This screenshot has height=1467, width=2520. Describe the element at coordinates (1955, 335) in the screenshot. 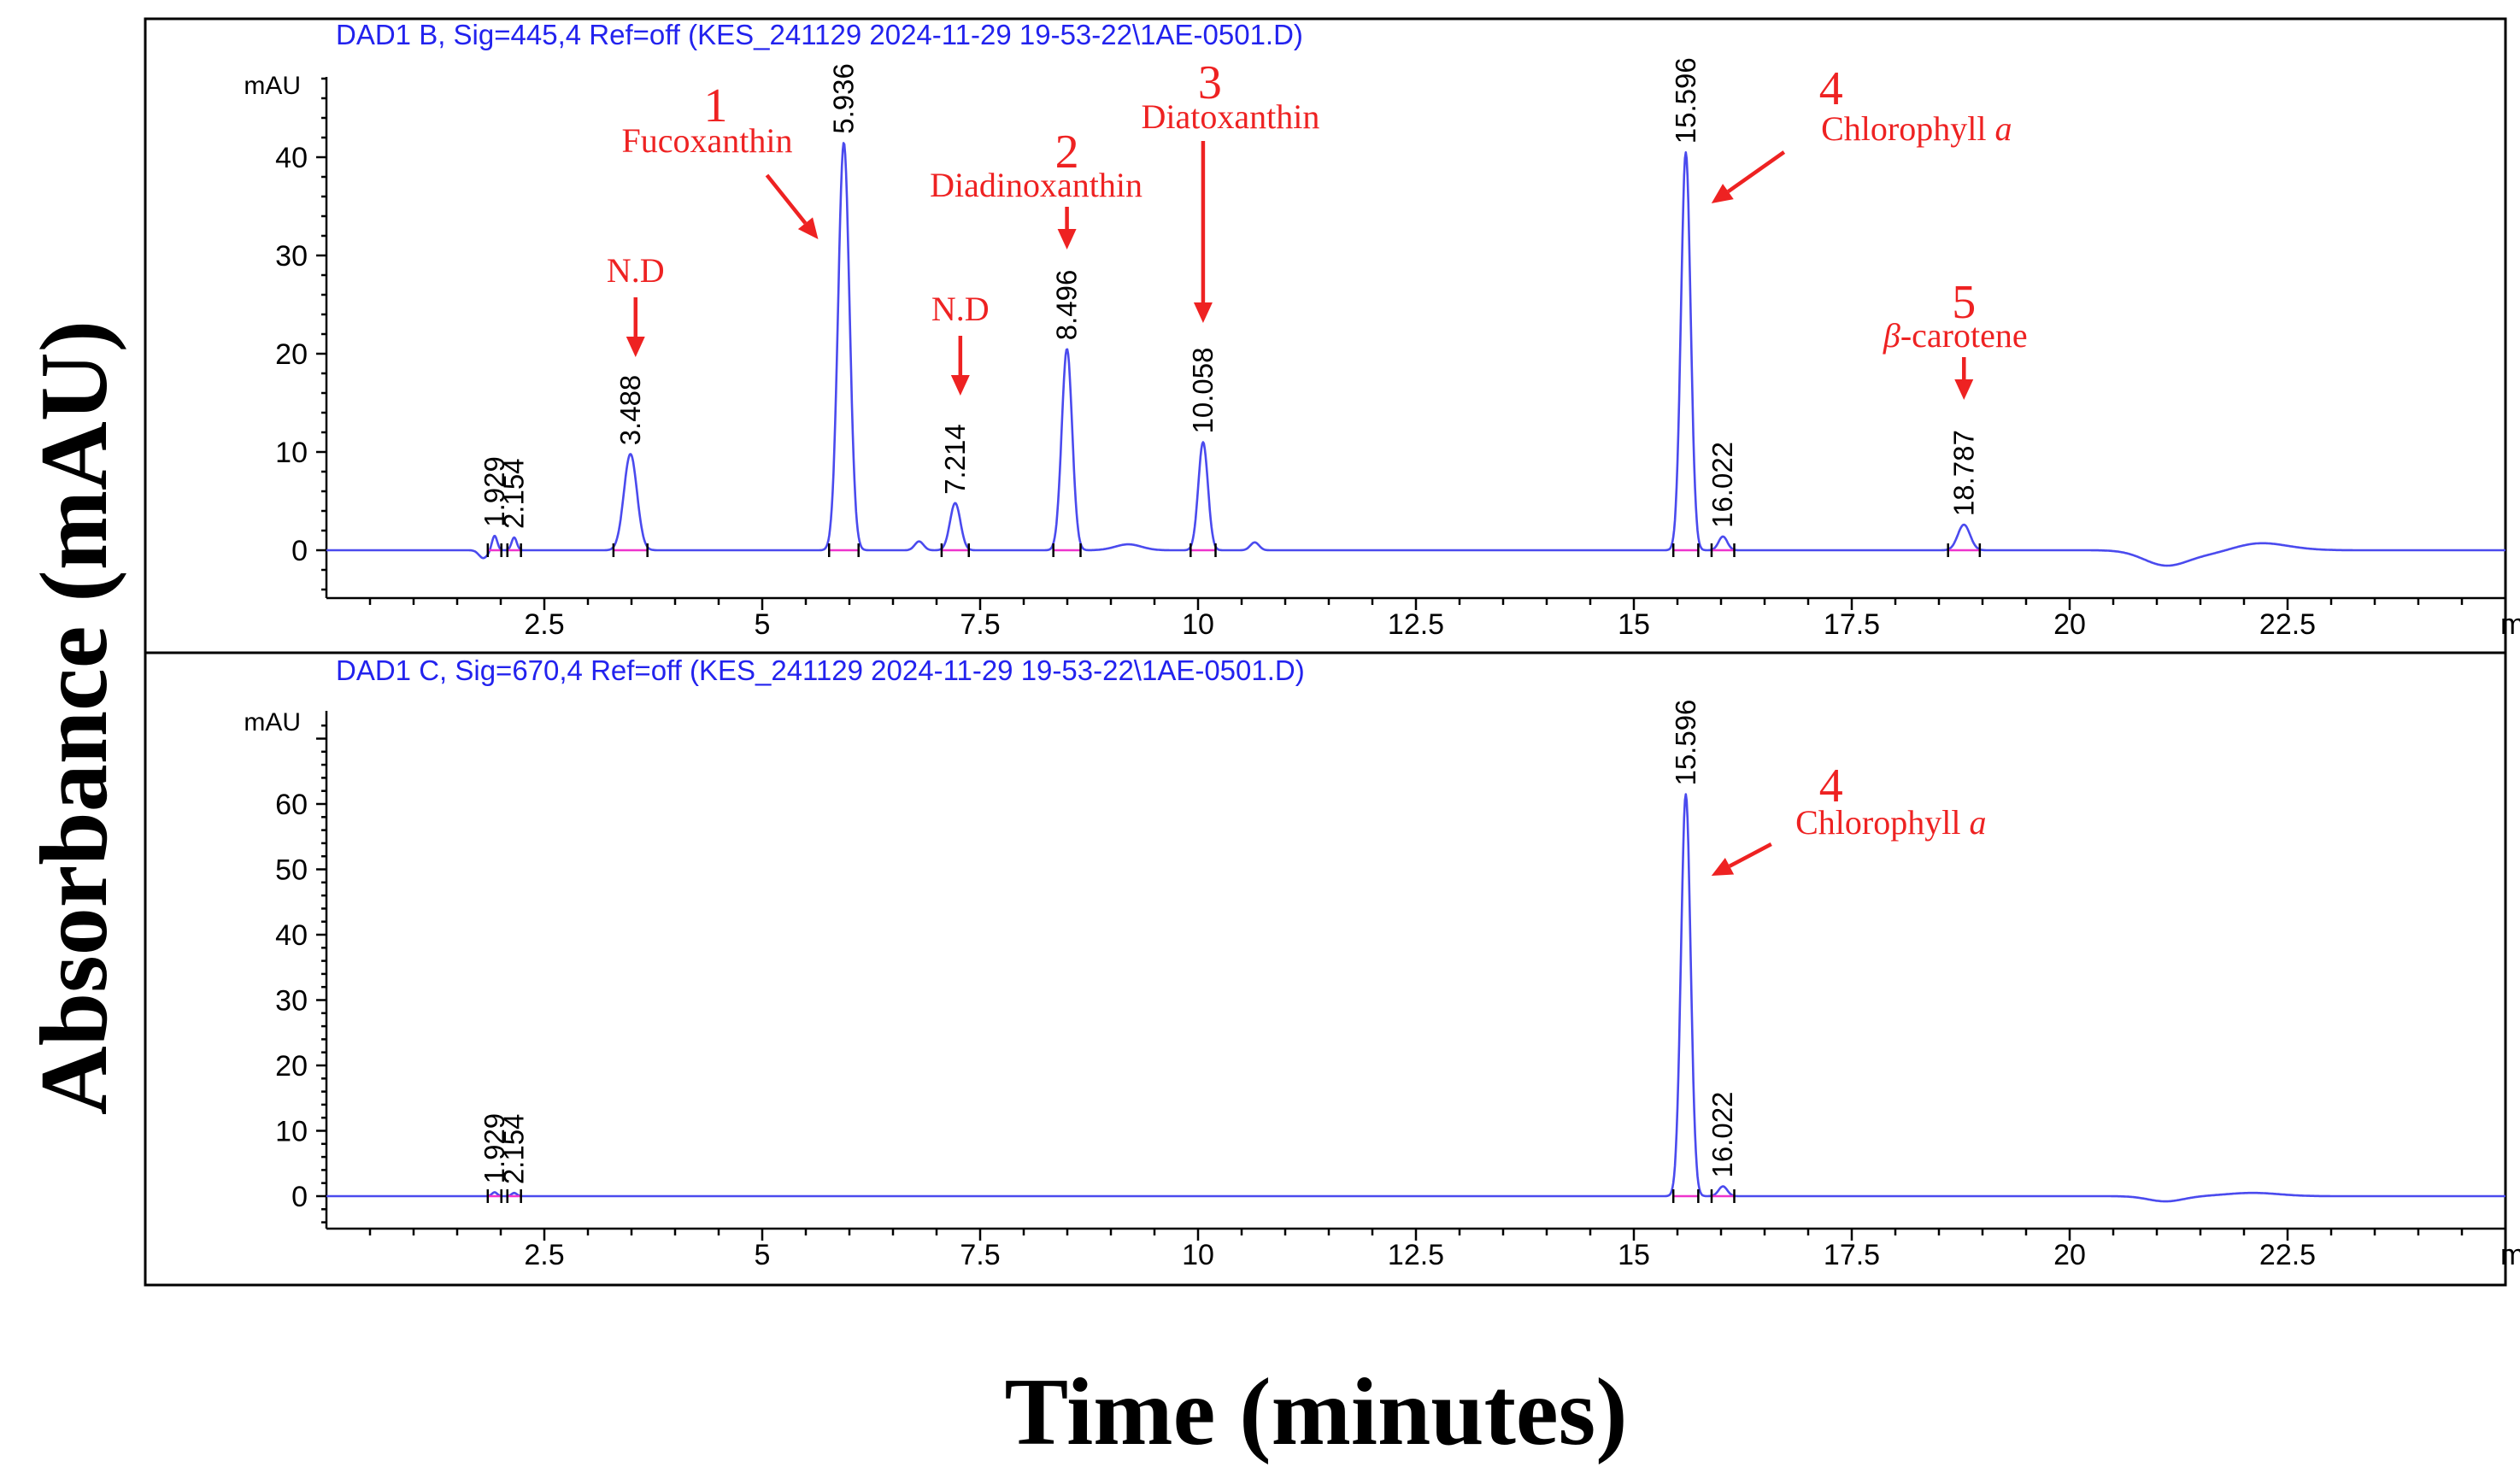

I see `annotation-name: β-carotene` at that location.